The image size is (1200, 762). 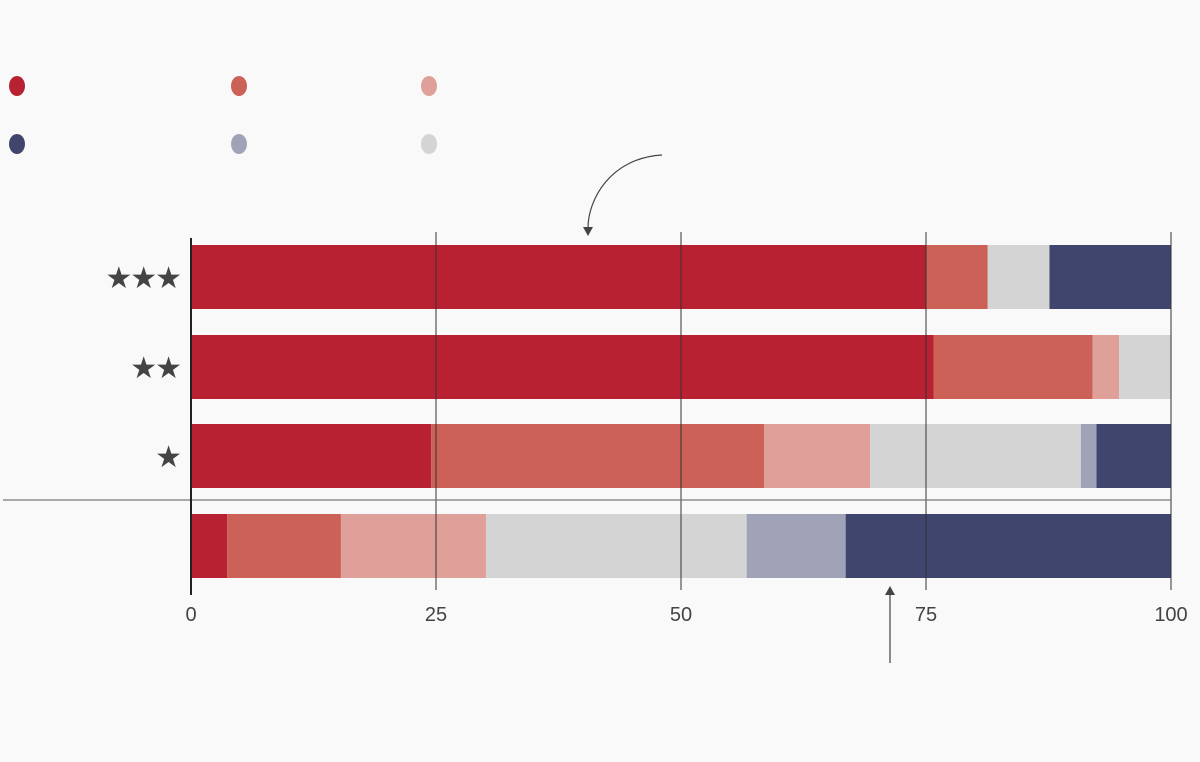 I want to click on bar-segment-row3-series6, so click(x=1133, y=456).